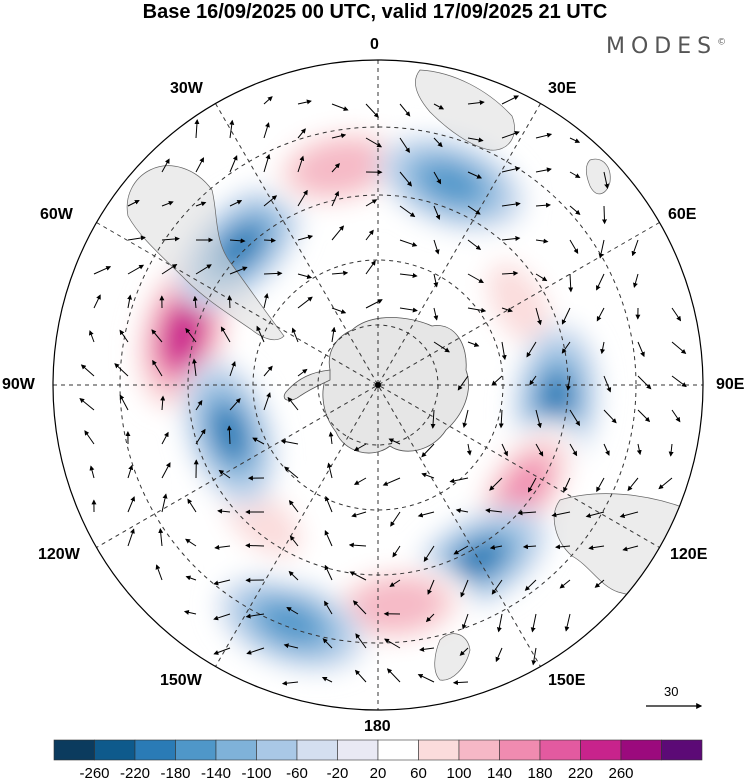  Describe the element at coordinates (458, 773) in the screenshot. I see `colorbar-label-9: 100` at that location.